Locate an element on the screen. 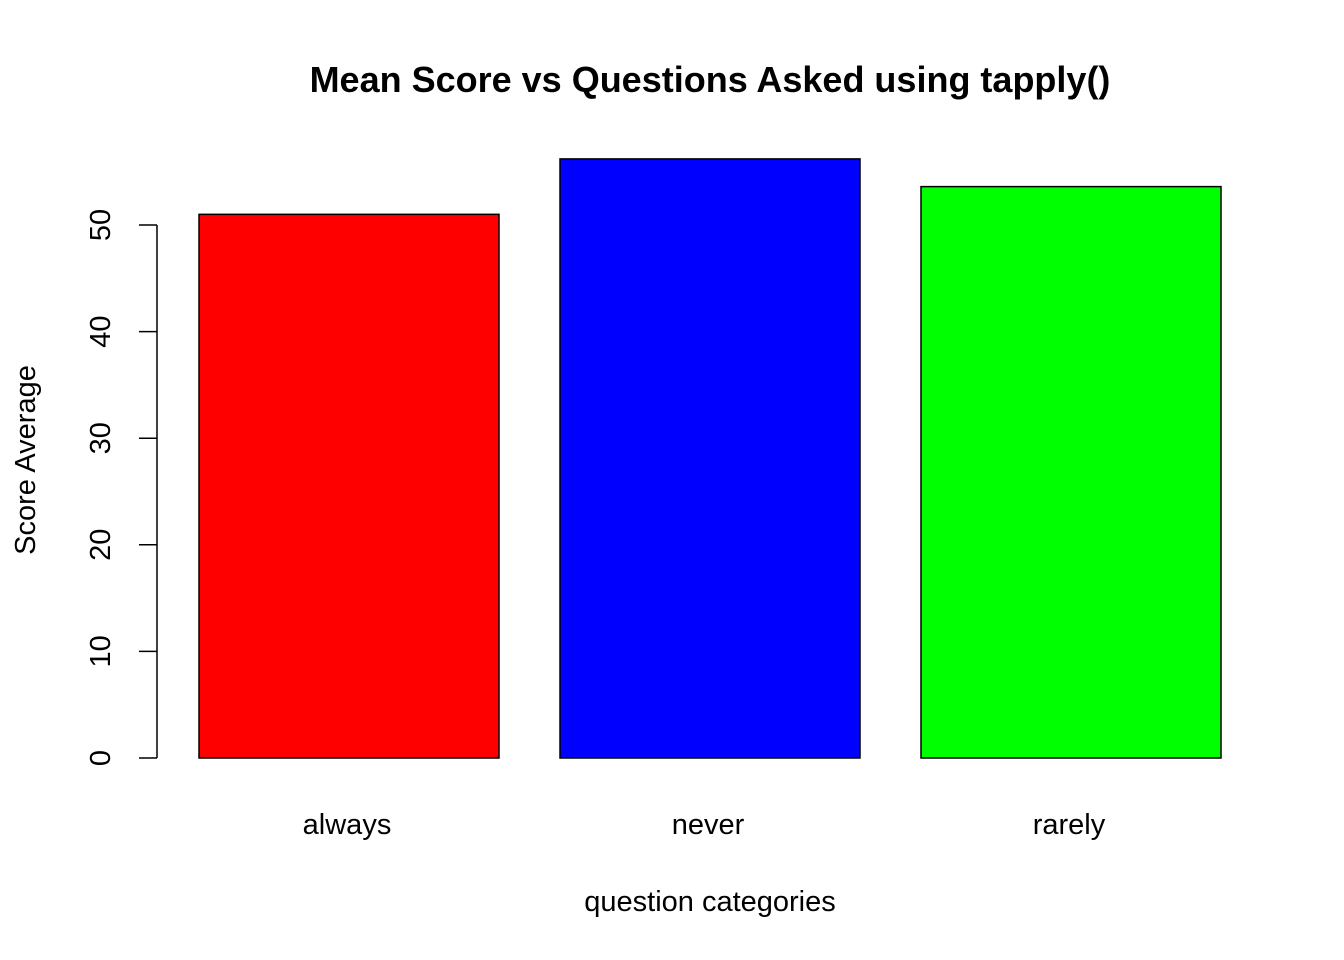  y-axis-label: Score Average is located at coordinates (26, 460).